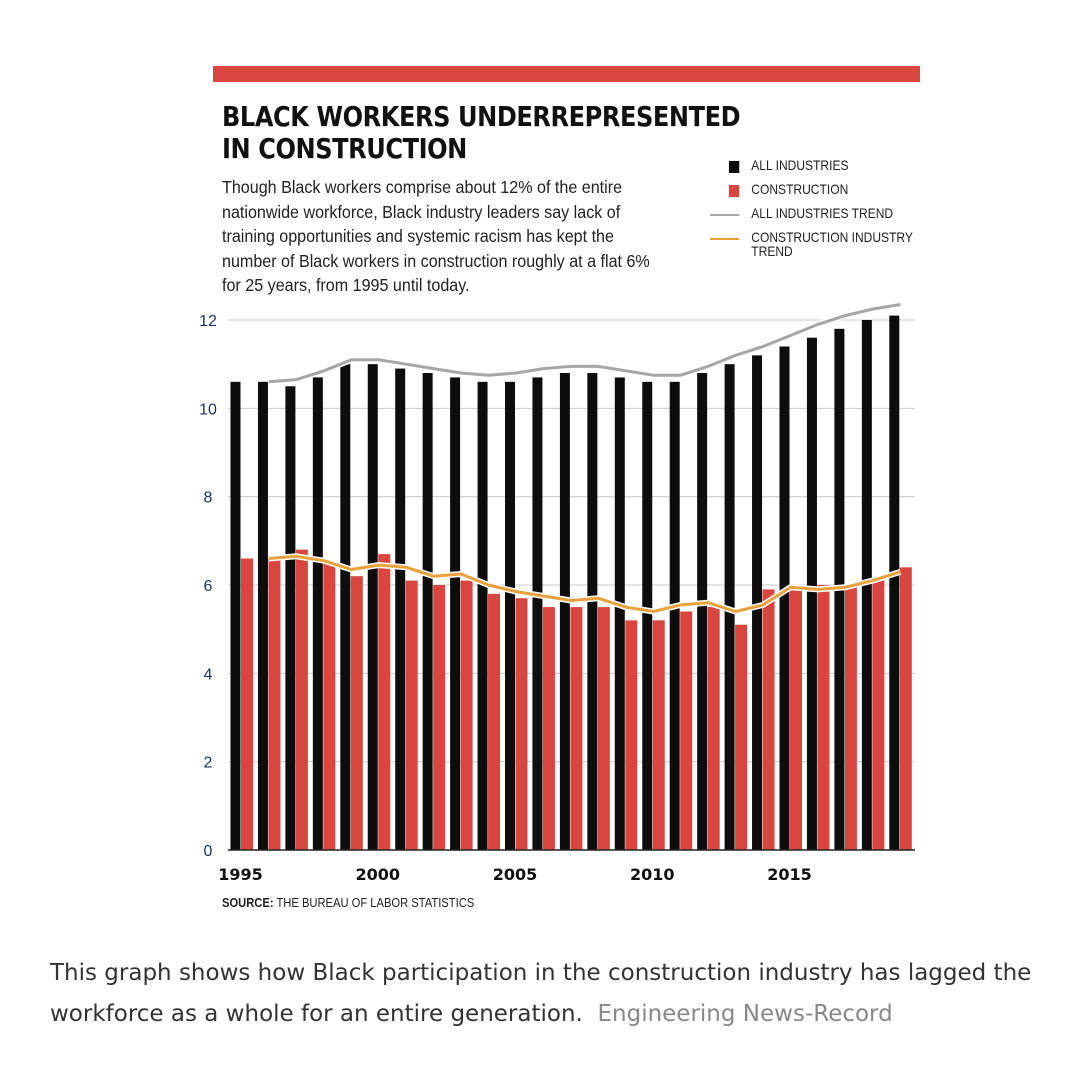 Image resolution: width=1080 pixels, height=1080 pixels. Describe the element at coordinates (208, 674) in the screenshot. I see `y-tick-label: 4` at that location.